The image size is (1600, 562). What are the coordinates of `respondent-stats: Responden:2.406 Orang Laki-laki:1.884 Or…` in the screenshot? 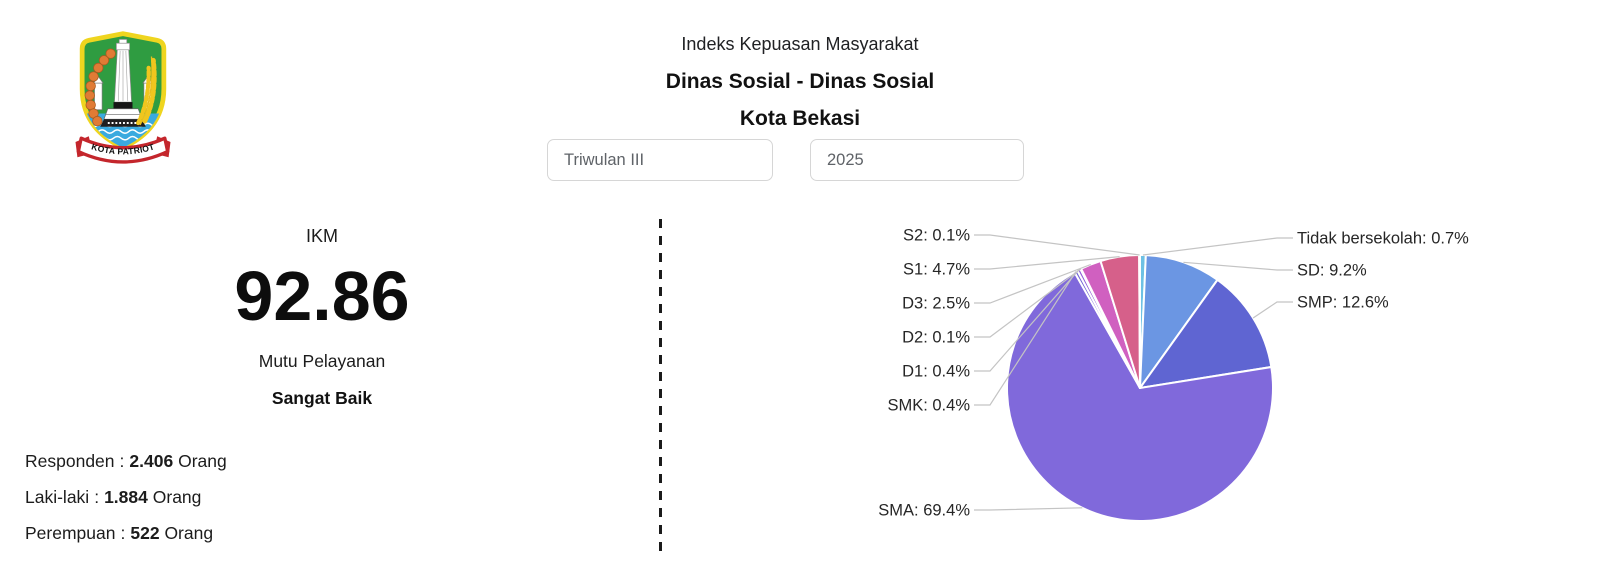 It's located at (126, 504).